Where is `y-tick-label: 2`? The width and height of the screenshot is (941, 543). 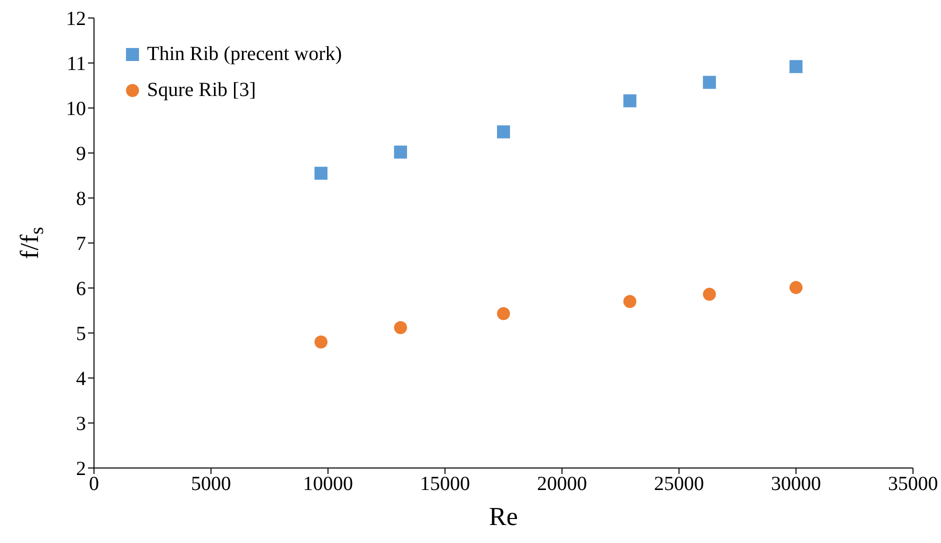
y-tick-label: 2 is located at coordinates (81, 469).